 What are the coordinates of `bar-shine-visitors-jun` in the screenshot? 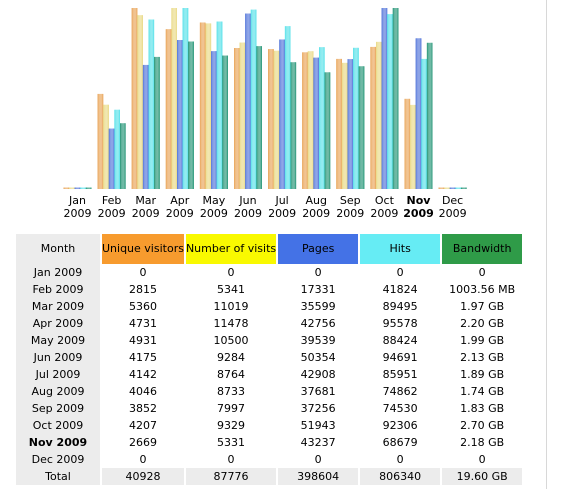 It's located at (237, 119).